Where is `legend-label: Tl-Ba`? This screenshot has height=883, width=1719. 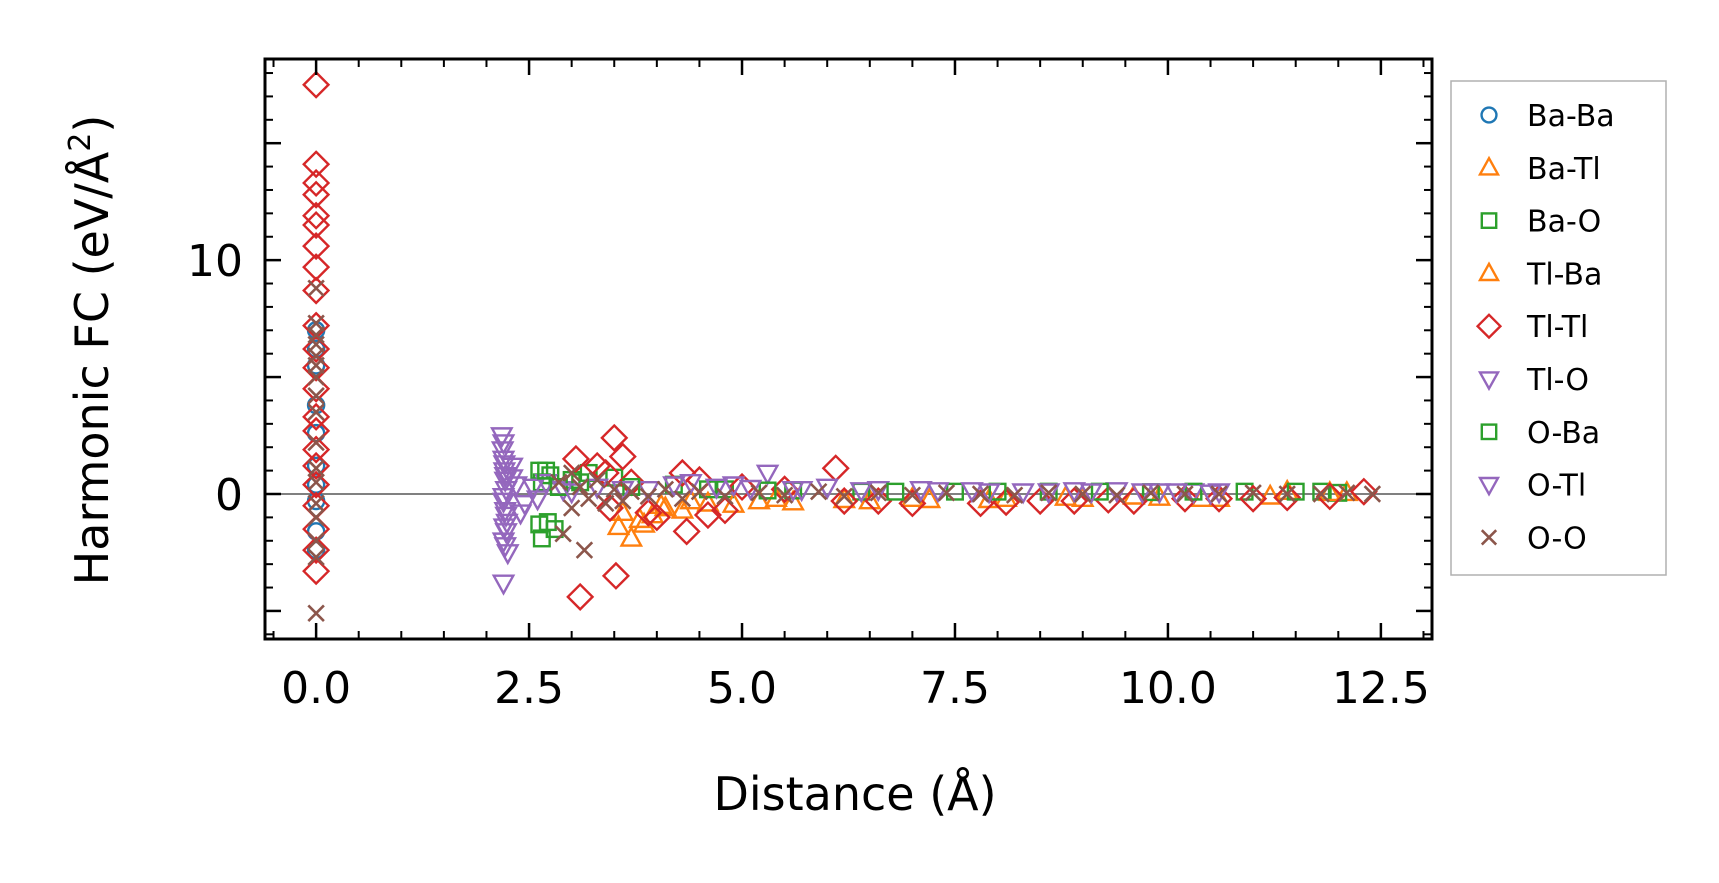
legend-label: Tl-Ba is located at coordinates (1564, 274).